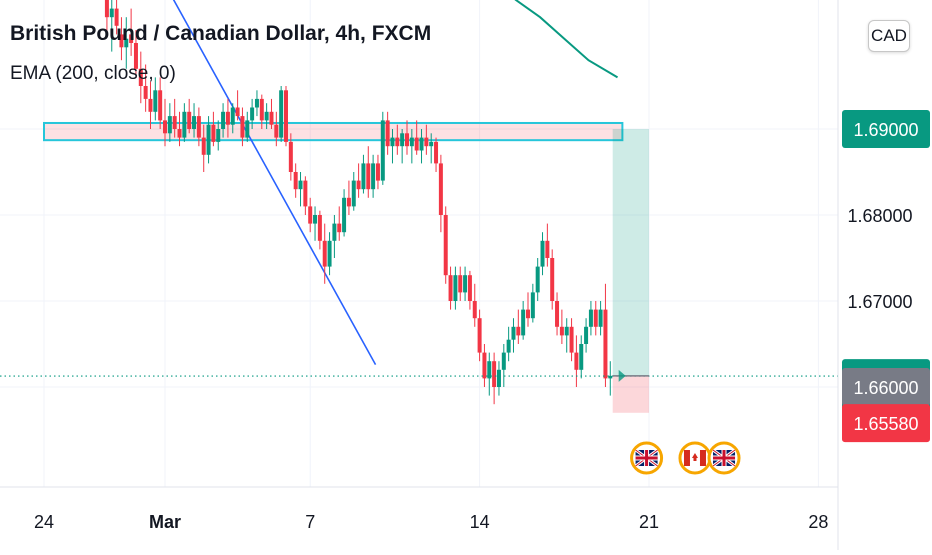 The height and width of the screenshot is (555, 932). I want to click on price-label-text: 1.65580, so click(885, 424).